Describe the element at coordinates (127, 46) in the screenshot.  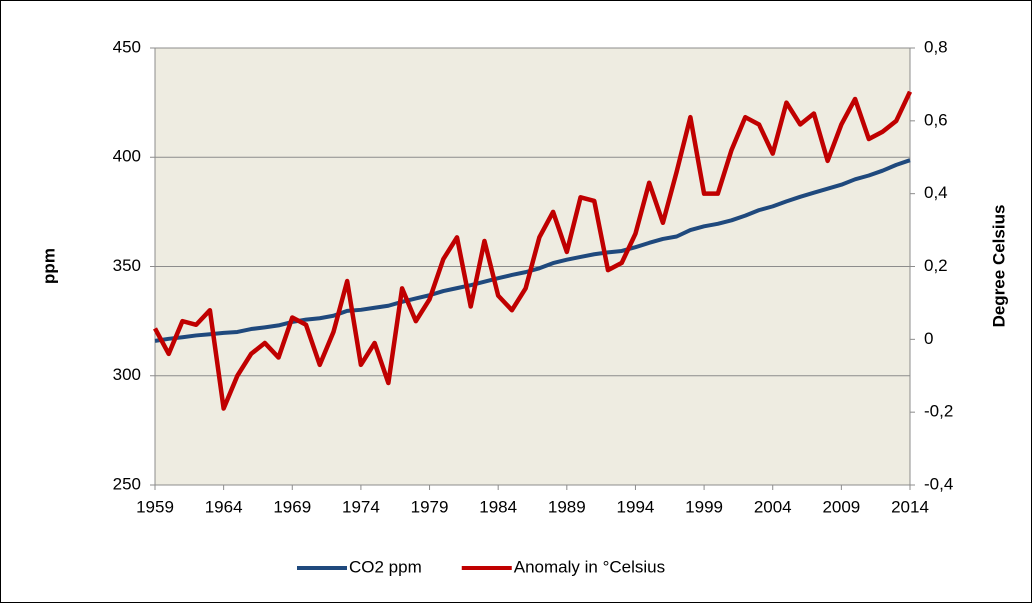
I see `y-tick-label: 450` at that location.